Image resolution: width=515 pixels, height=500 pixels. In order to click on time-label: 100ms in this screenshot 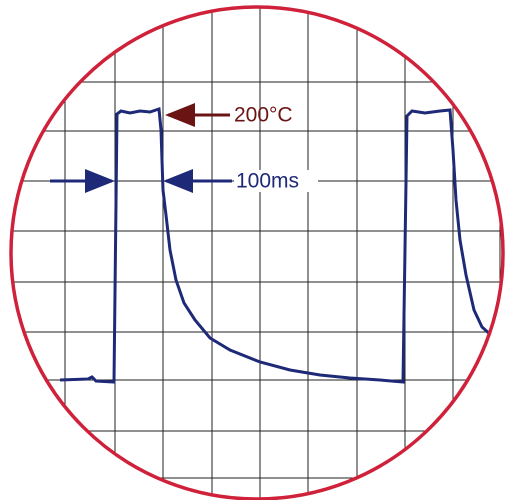, I will do `click(267, 181)`.